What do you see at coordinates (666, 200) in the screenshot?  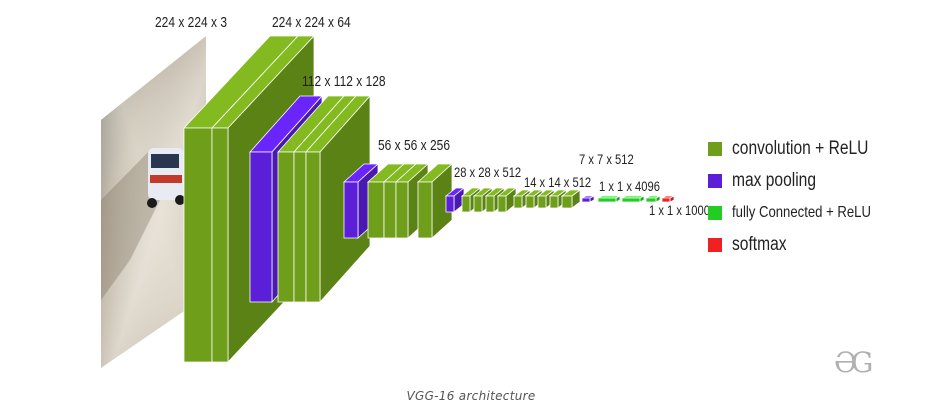 I see `softmax-front` at bounding box center [666, 200].